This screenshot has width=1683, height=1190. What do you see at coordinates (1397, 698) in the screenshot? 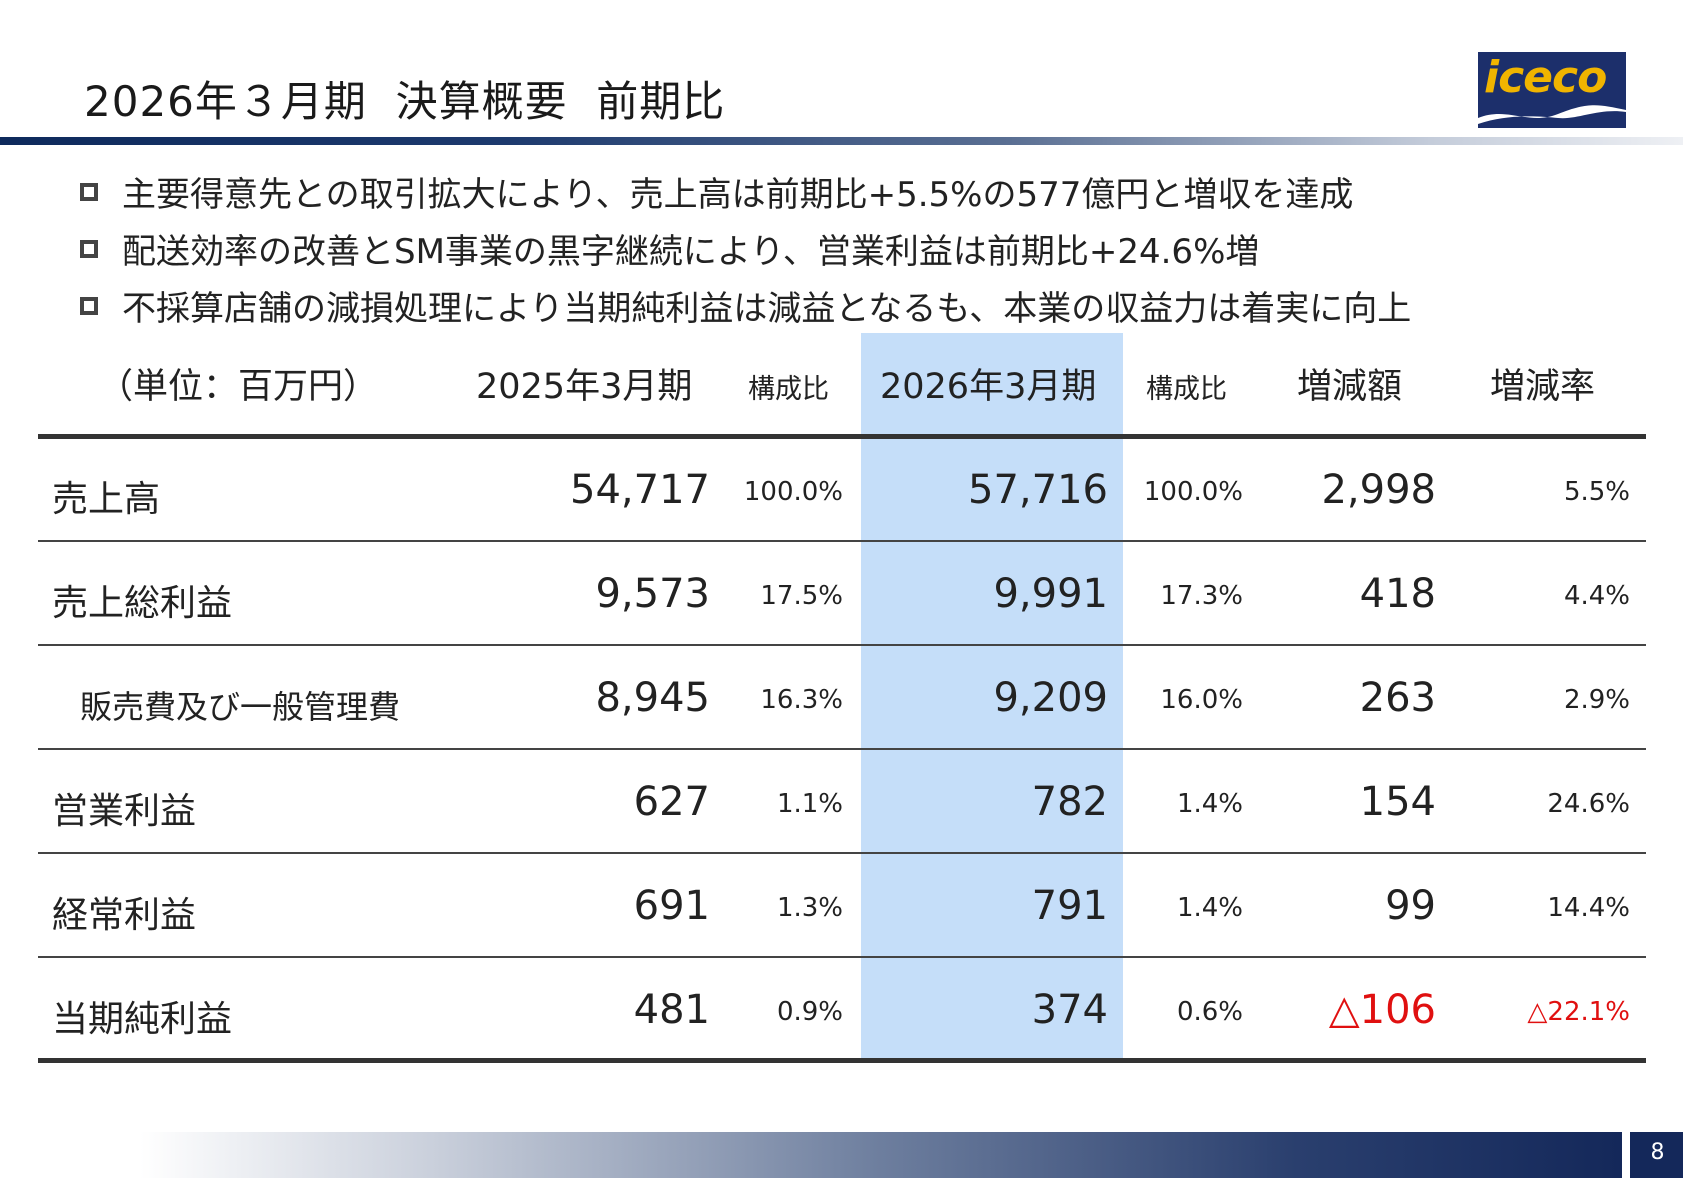
I see `diff-value: 263` at bounding box center [1397, 698].